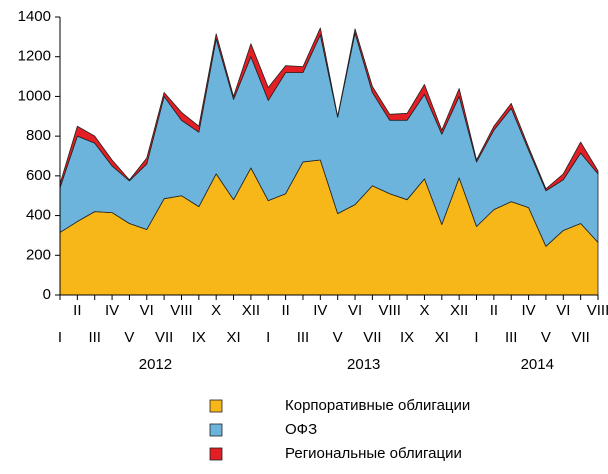 The image size is (608, 474). I want to click on y-tick-label: 0, so click(47, 294).